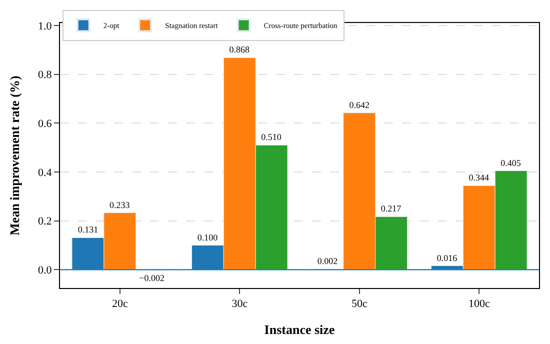  Describe the element at coordinates (151, 278) in the screenshot. I see `data-label: −0.002` at that location.